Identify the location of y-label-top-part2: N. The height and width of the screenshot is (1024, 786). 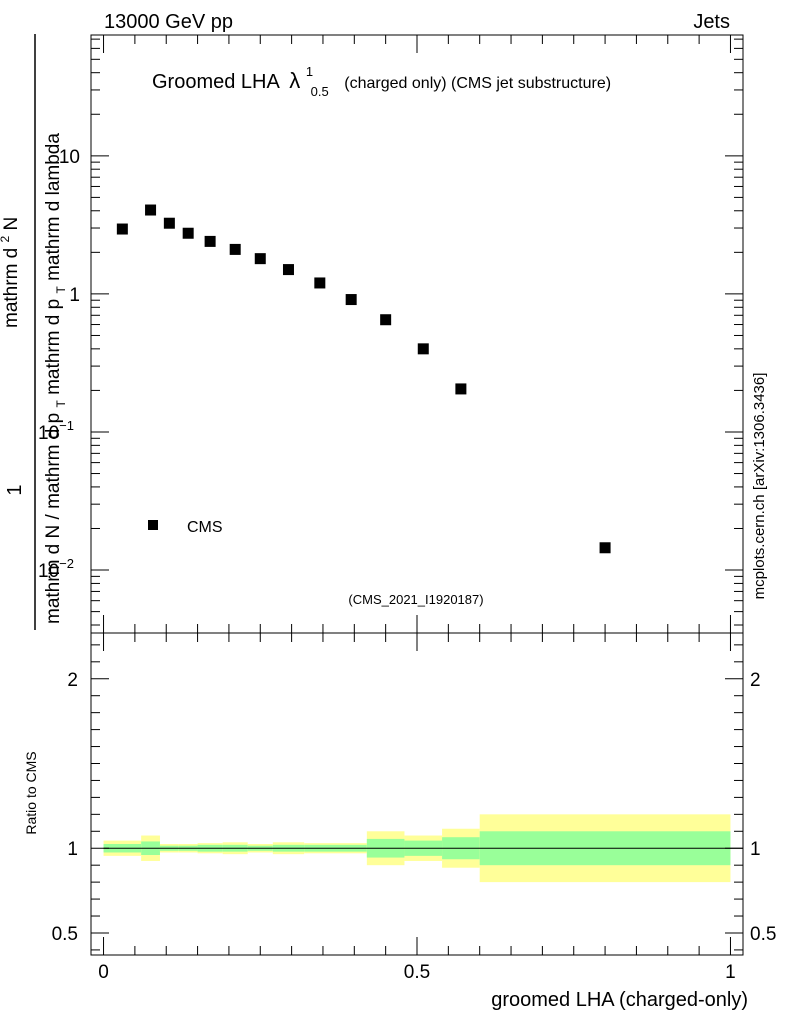
(11, 224).